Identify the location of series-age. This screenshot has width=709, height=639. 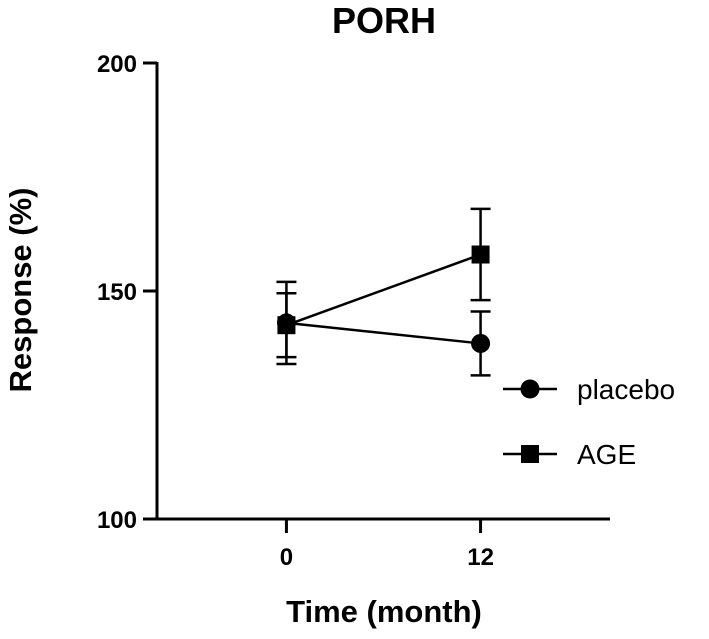
(383, 283).